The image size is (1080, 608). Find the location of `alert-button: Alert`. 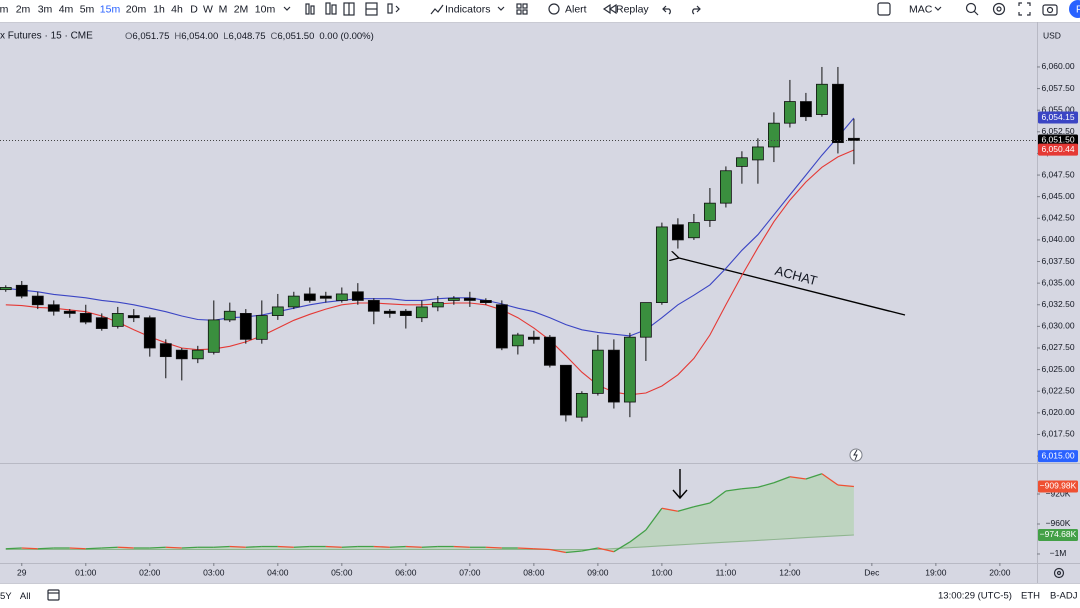

alert-button: Alert is located at coordinates (576, 9).